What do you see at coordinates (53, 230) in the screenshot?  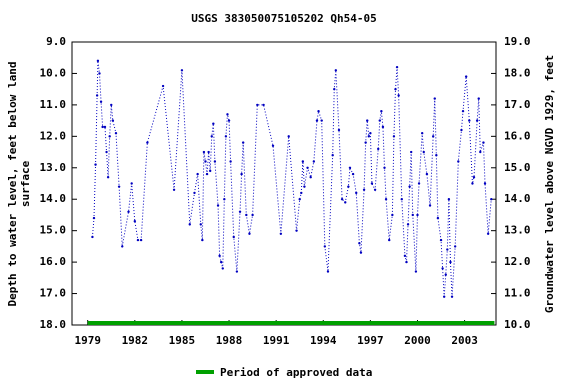 I see `y-tick-label: 15.0` at bounding box center [53, 230].